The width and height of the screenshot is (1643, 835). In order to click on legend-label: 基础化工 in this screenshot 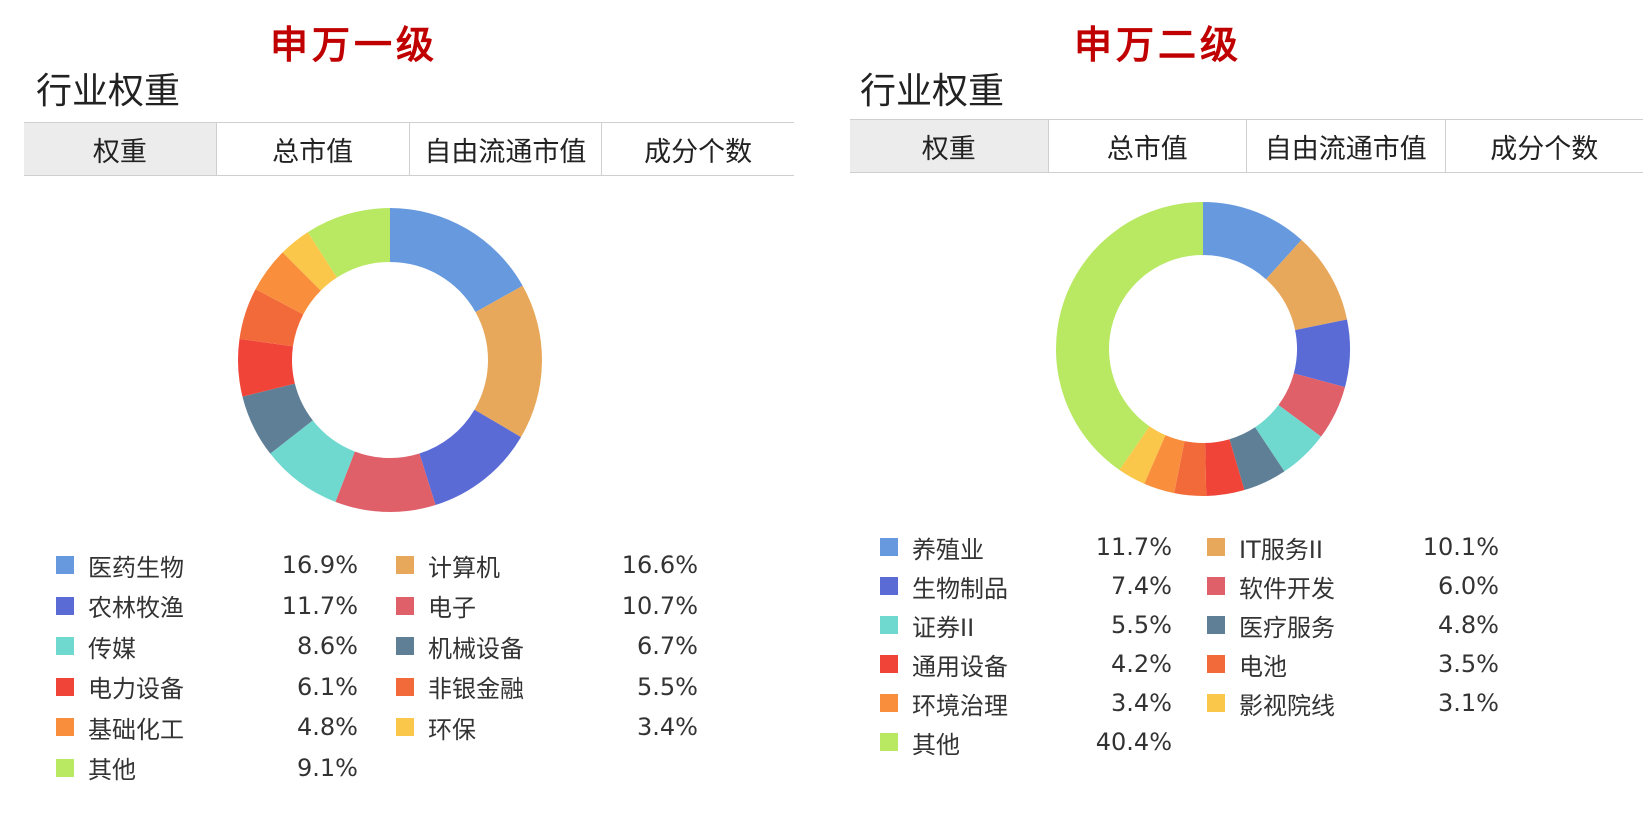, I will do `click(136, 729)`.